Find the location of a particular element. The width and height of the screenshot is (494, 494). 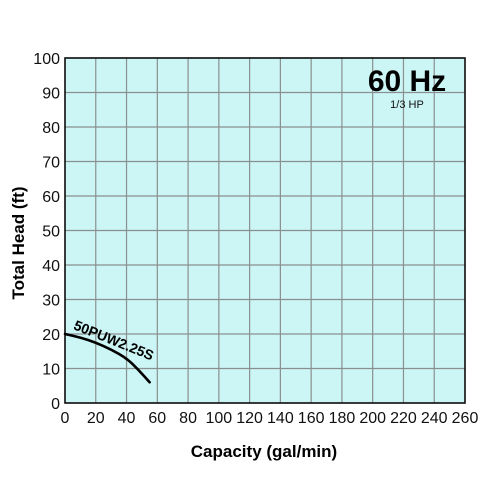

x-tick-label: 0 is located at coordinates (65, 418).